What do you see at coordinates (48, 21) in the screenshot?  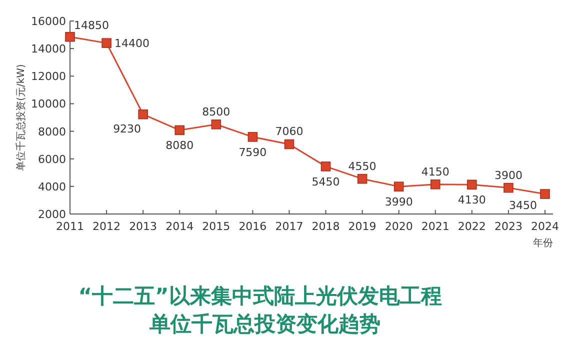 I see `y-tick-label: 16000` at bounding box center [48, 21].